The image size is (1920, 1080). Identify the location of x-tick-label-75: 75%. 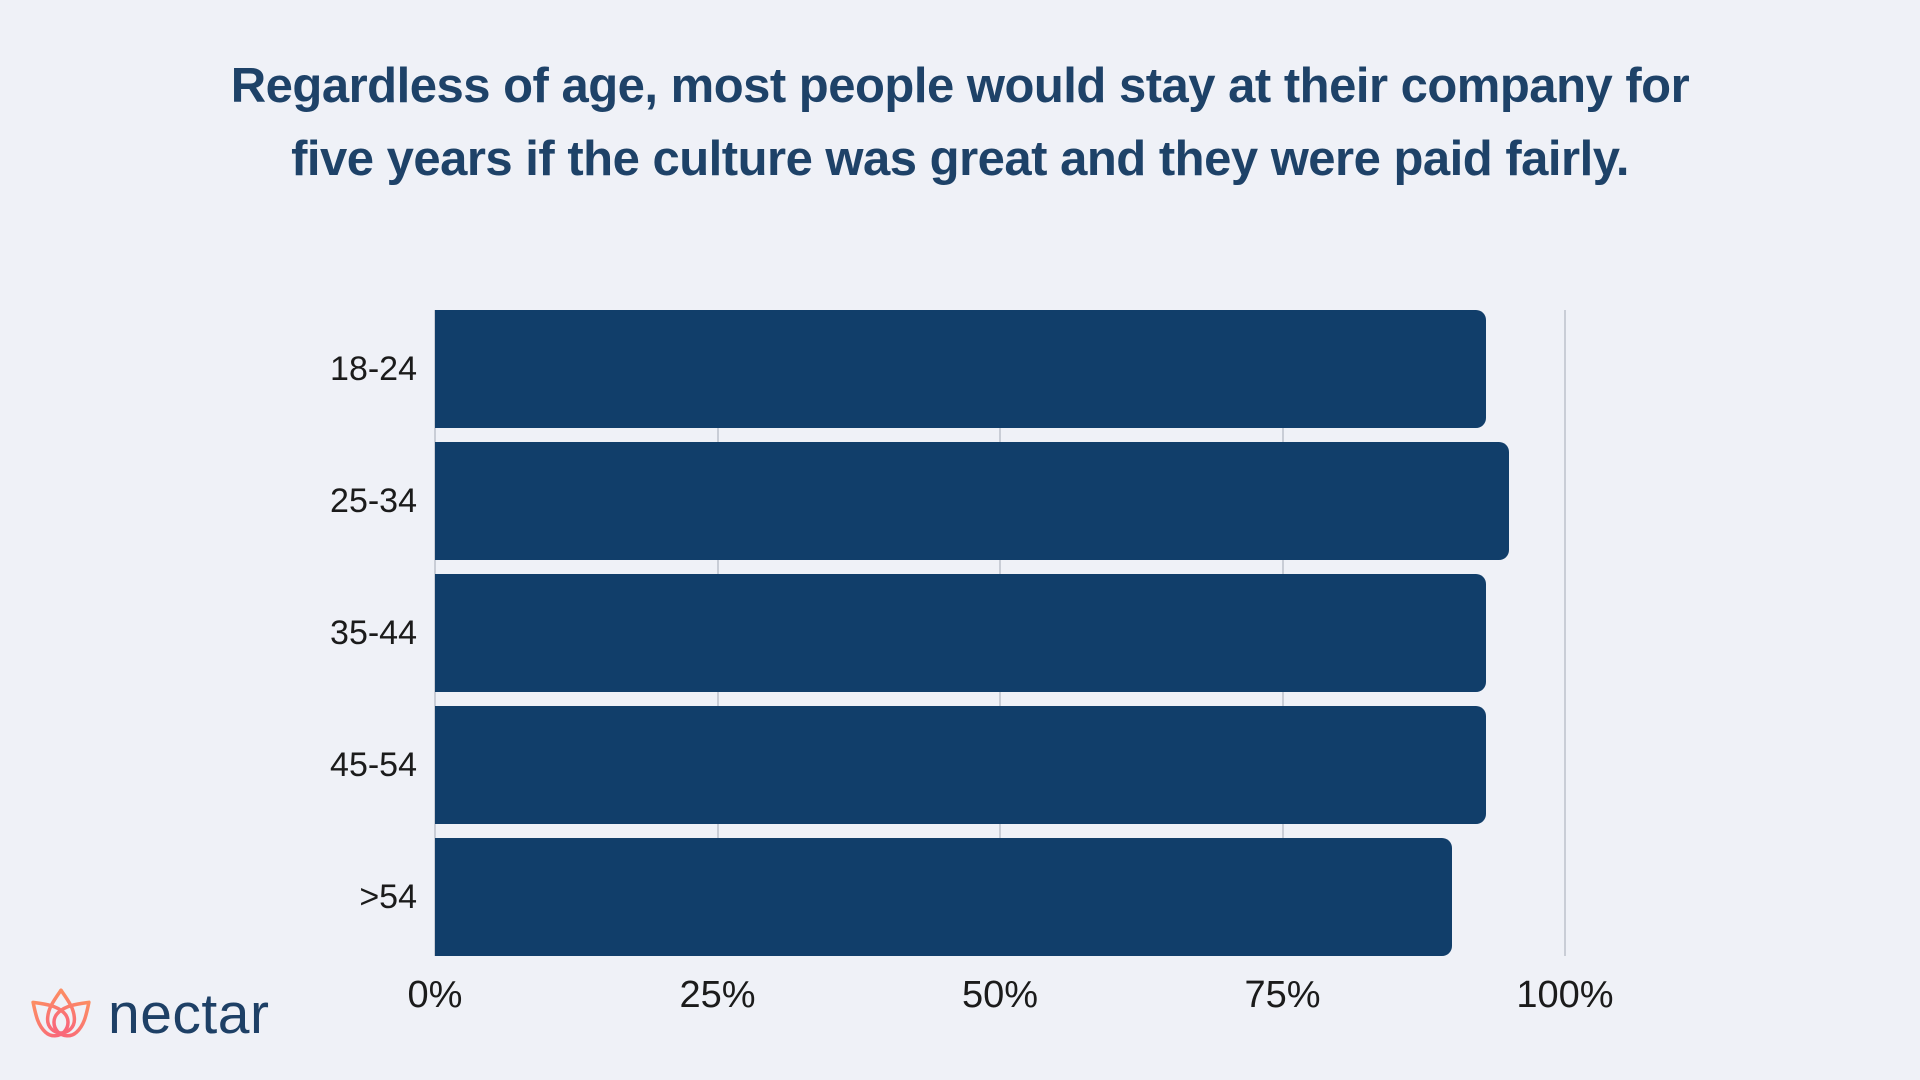
(1282, 995).